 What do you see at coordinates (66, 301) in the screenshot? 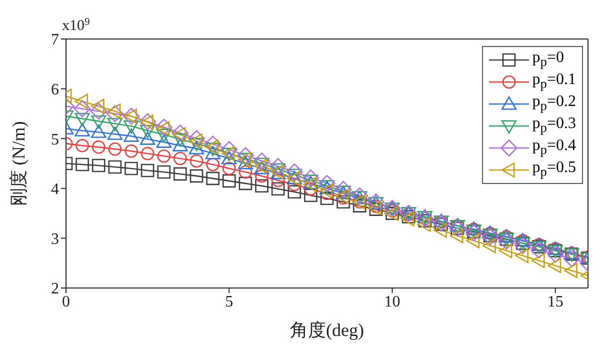
I see `x-tick-label: 0` at bounding box center [66, 301].